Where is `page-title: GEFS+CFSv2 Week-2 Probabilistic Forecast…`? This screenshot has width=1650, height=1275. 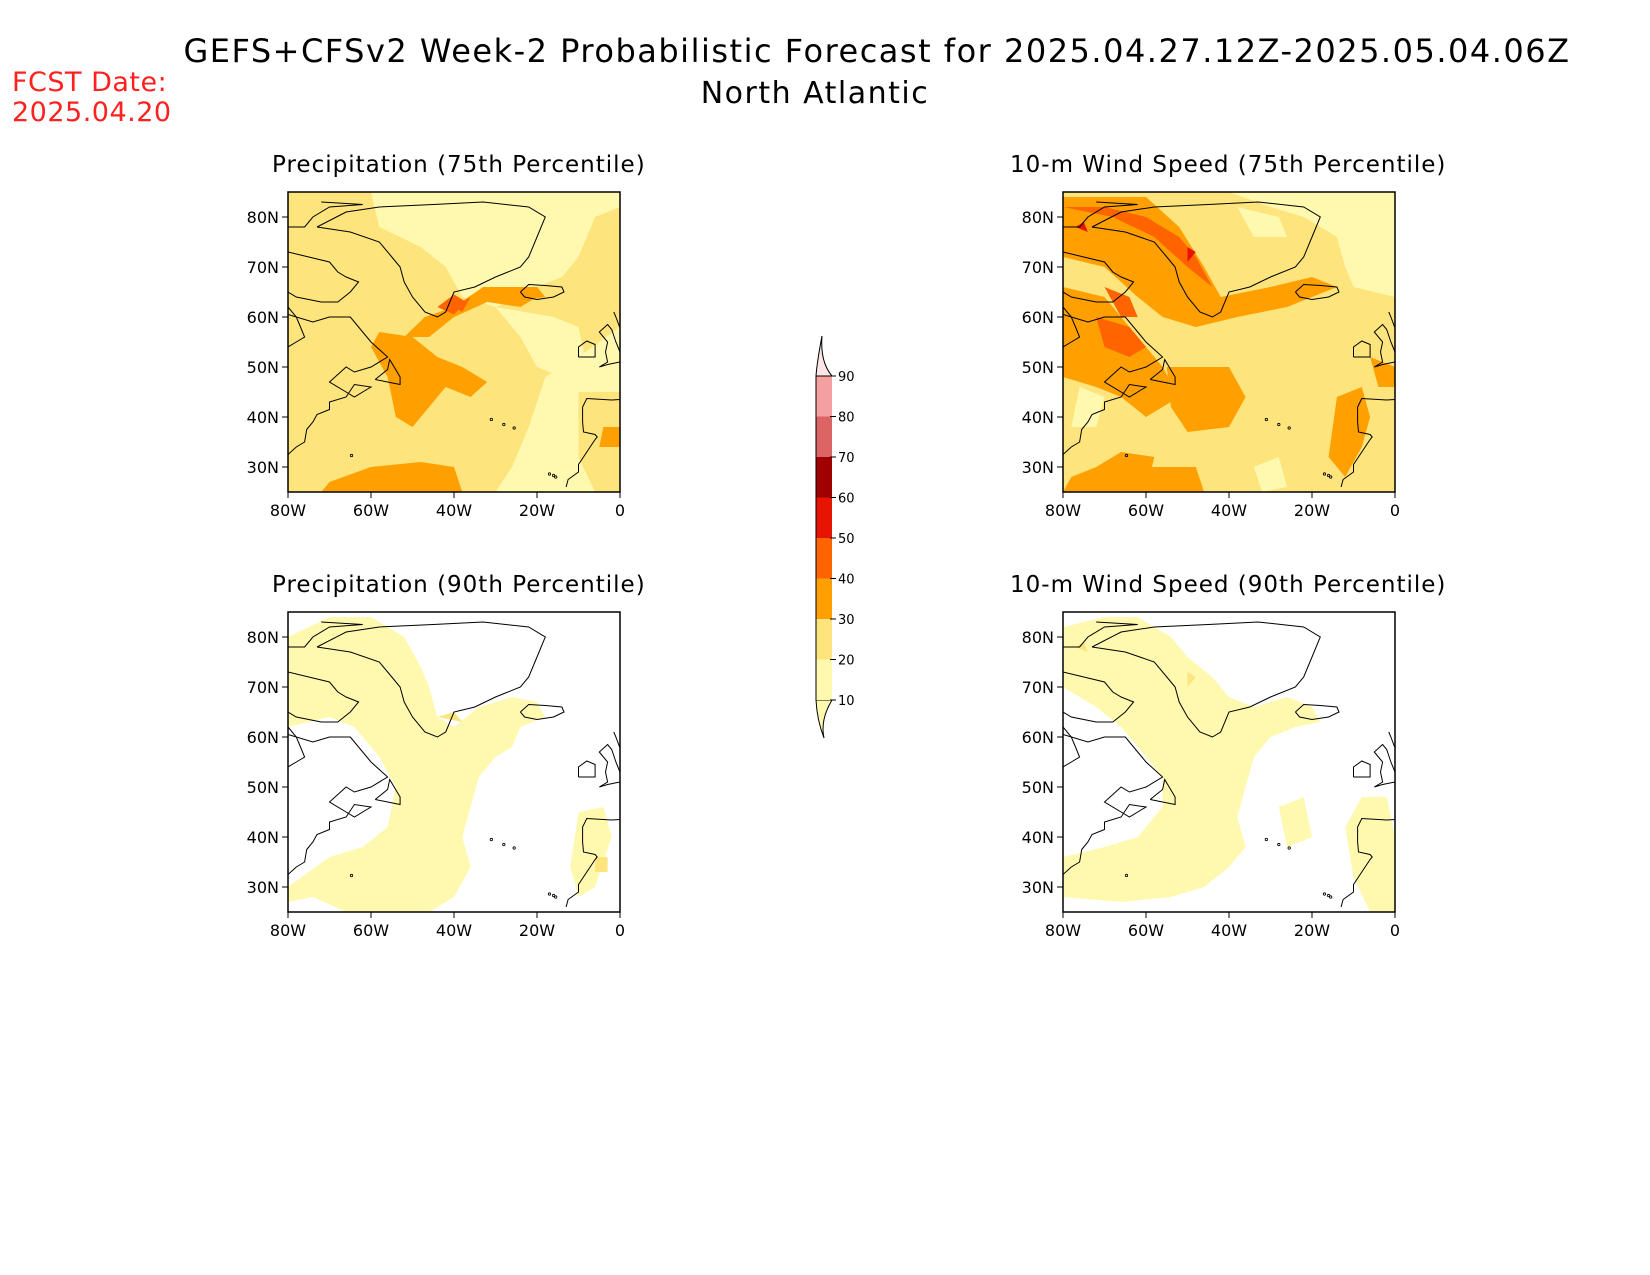
page-title: GEFS+CFSv2 Week-2 Probabilistic Forecast… is located at coordinates (877, 51).